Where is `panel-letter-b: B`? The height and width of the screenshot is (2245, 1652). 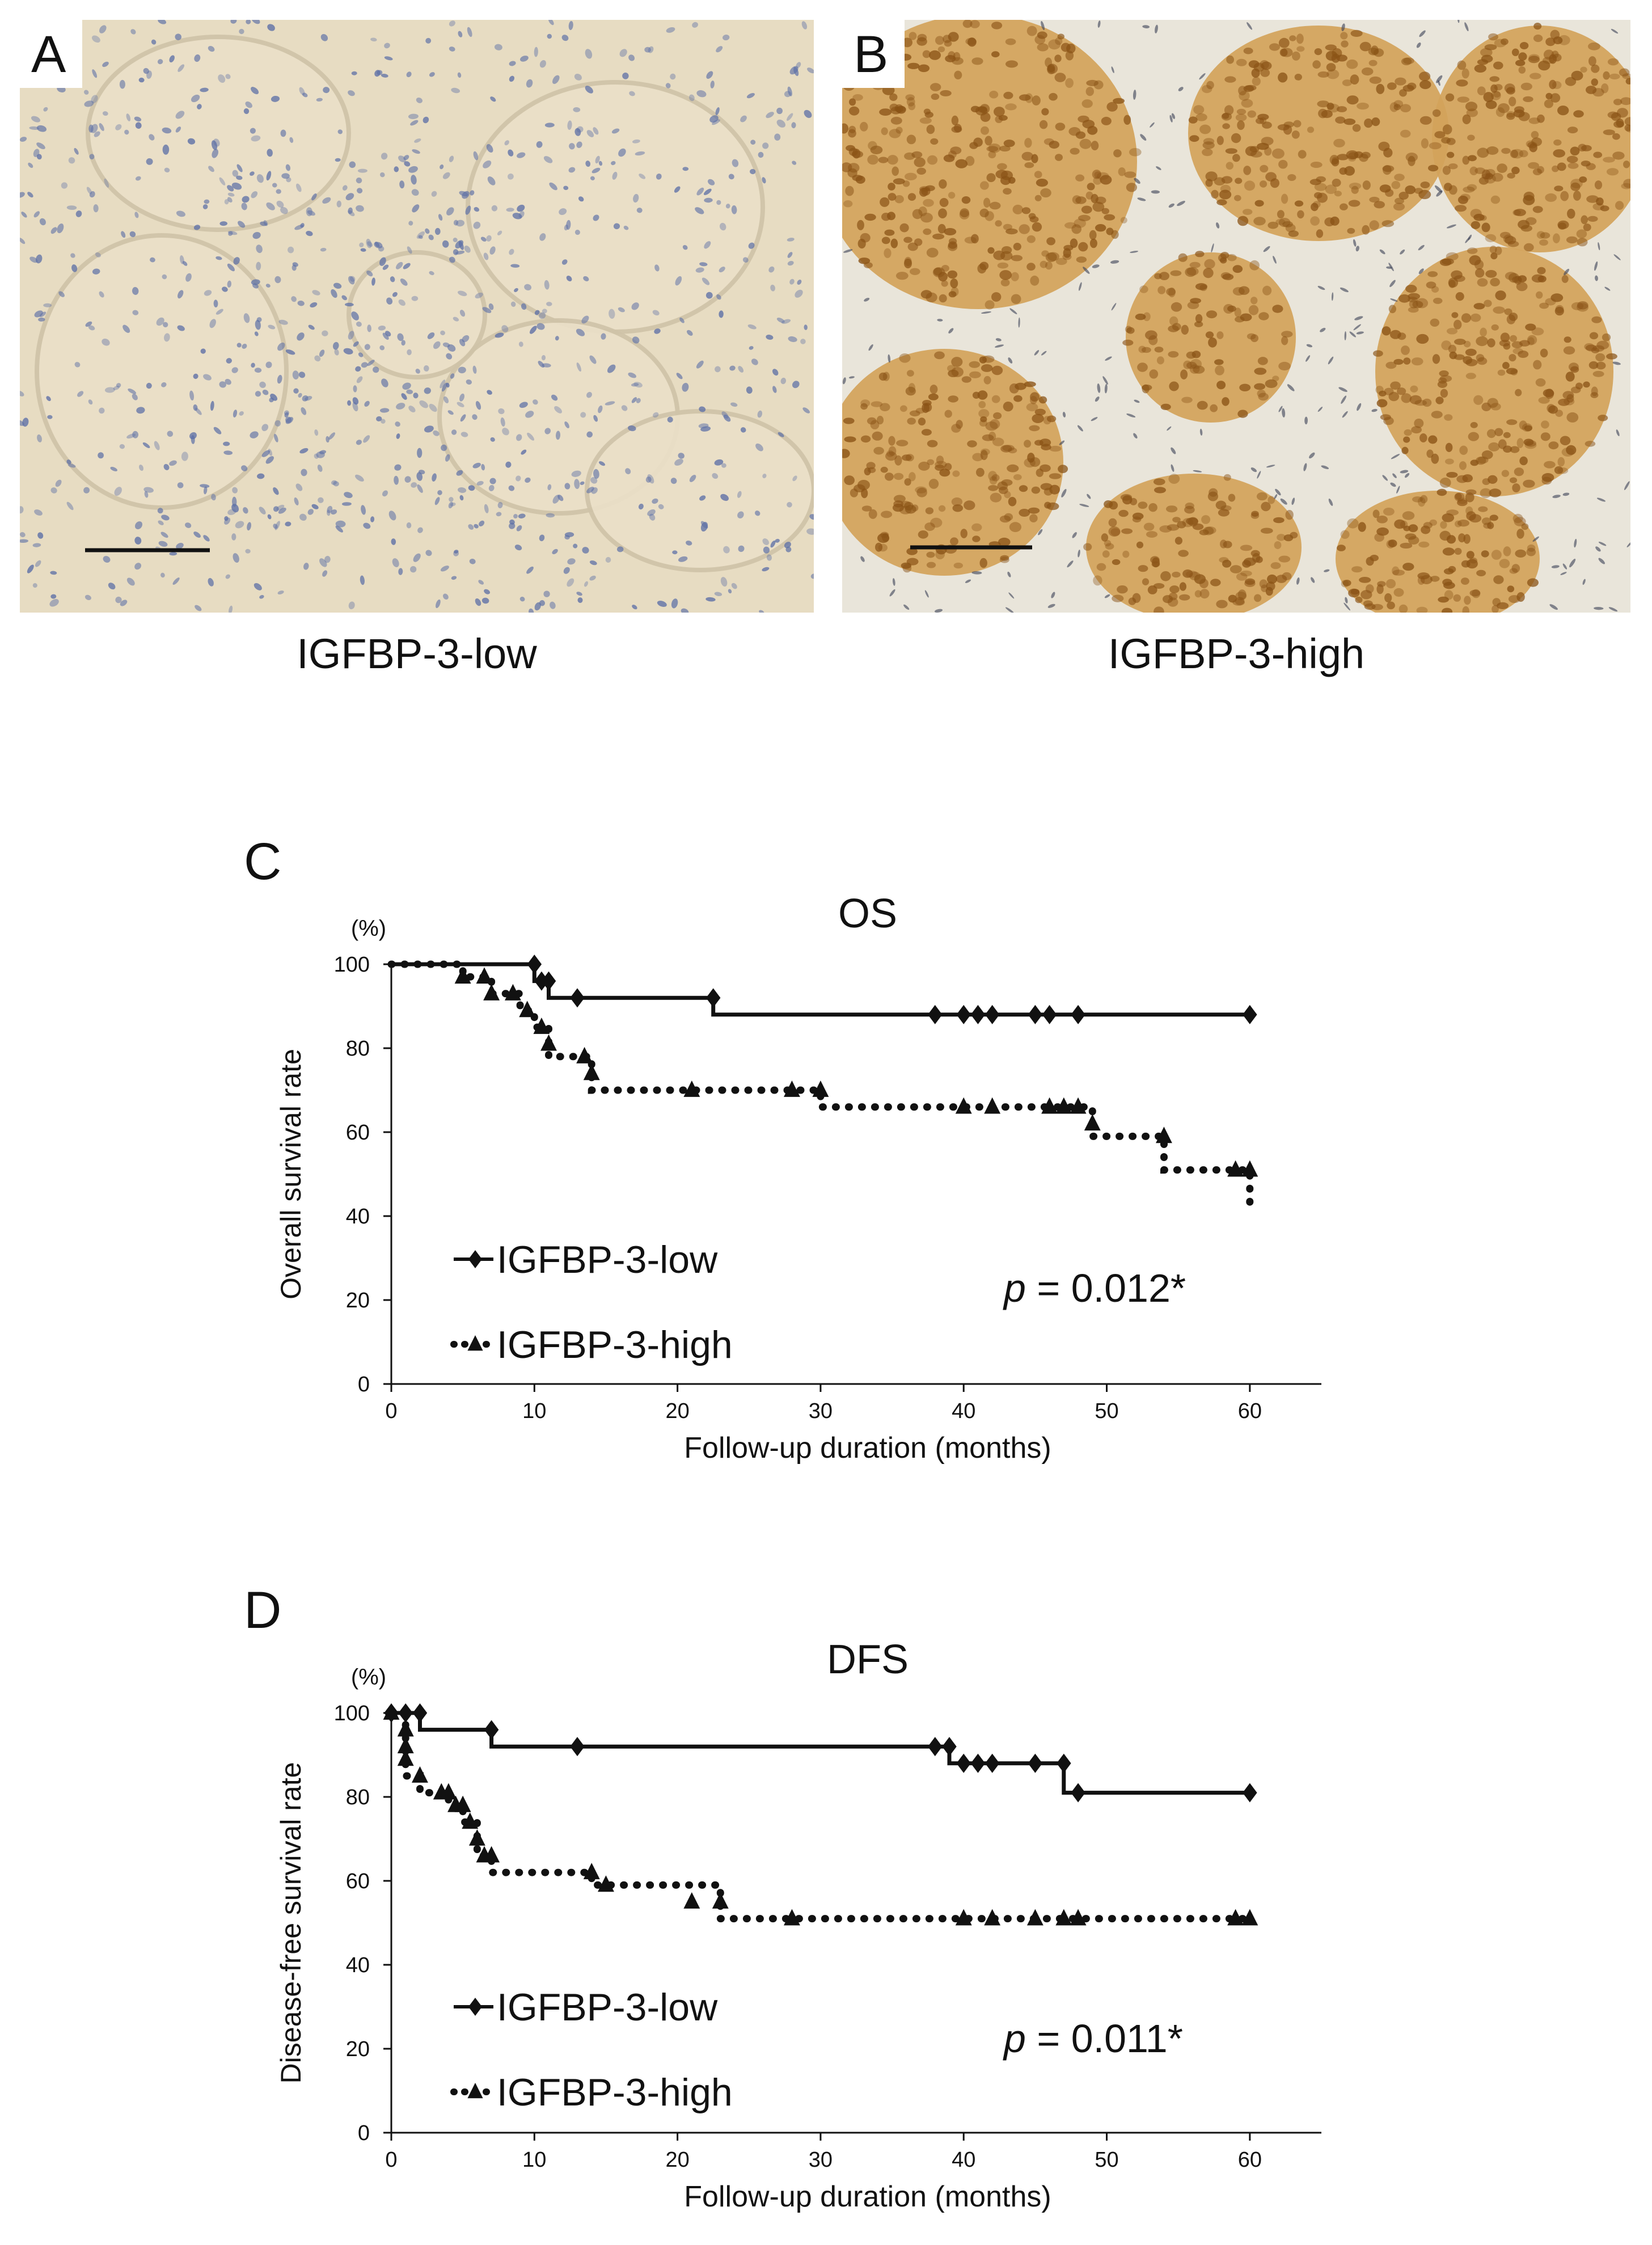
panel-letter-b: B is located at coordinates (871, 54).